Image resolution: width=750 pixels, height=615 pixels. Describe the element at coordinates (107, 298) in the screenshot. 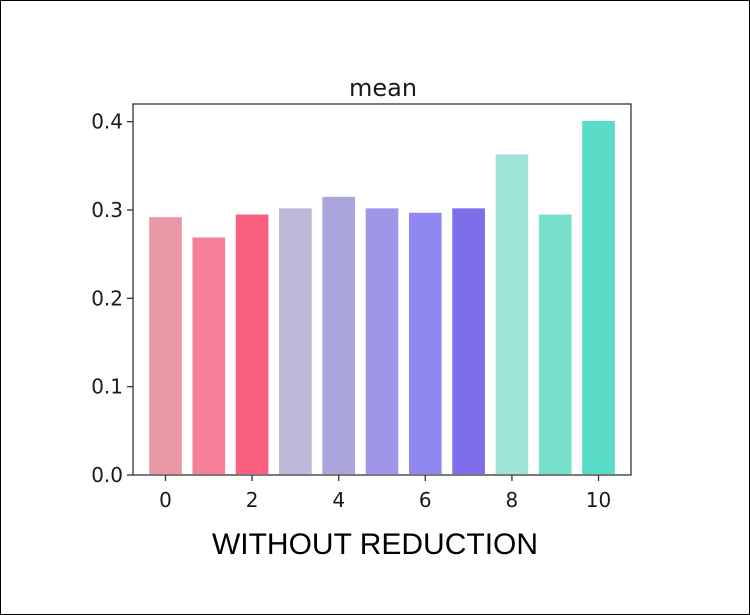

I see `y-tick-label: 0.2` at that location.